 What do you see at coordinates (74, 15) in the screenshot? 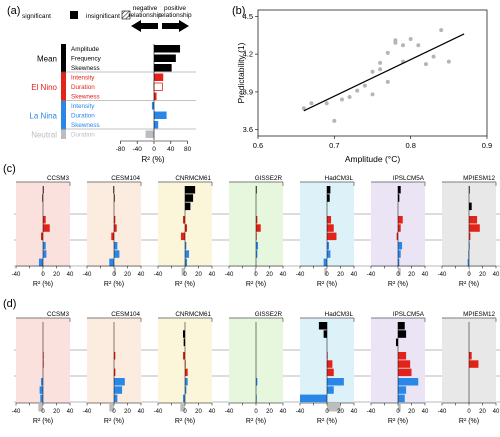
I see `legend-significant-swatch` at bounding box center [74, 15].